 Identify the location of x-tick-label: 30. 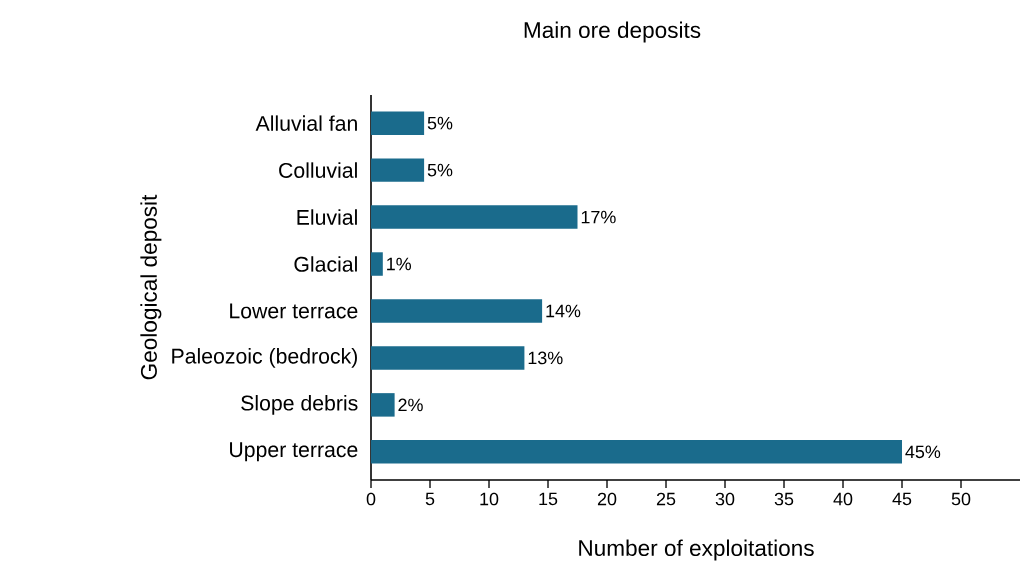
(725, 499).